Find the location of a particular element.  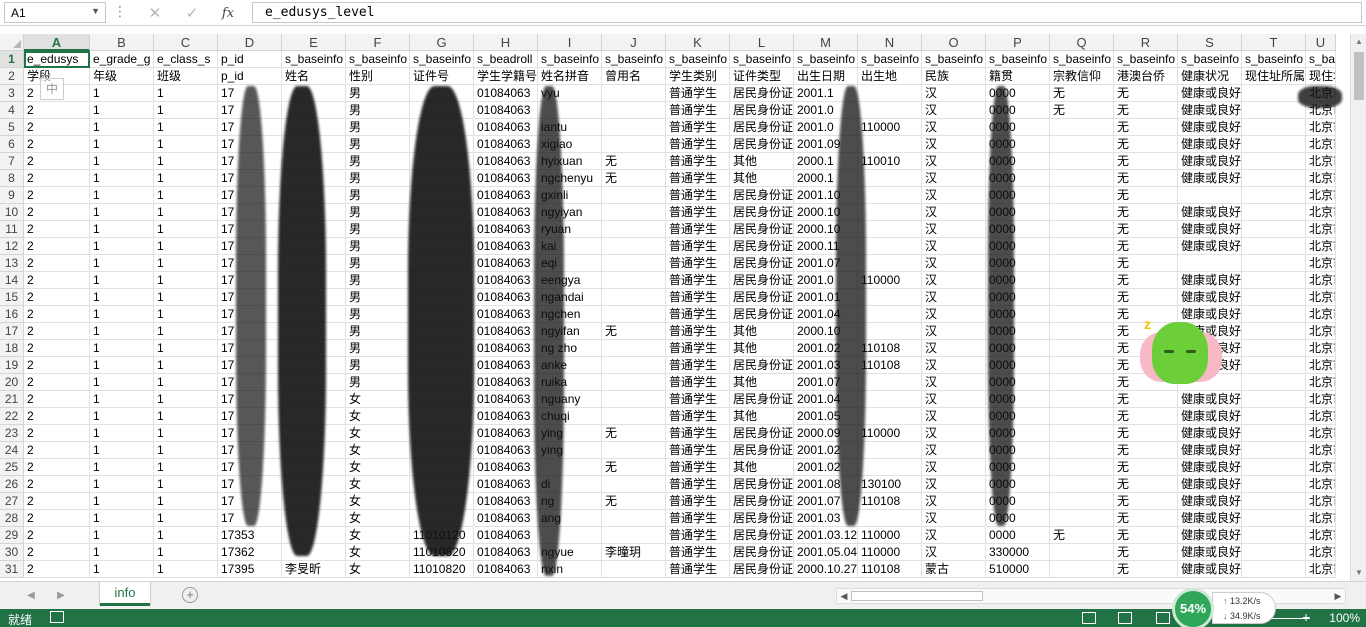

cell-r8: 无 is located at coordinates (1146, 178).